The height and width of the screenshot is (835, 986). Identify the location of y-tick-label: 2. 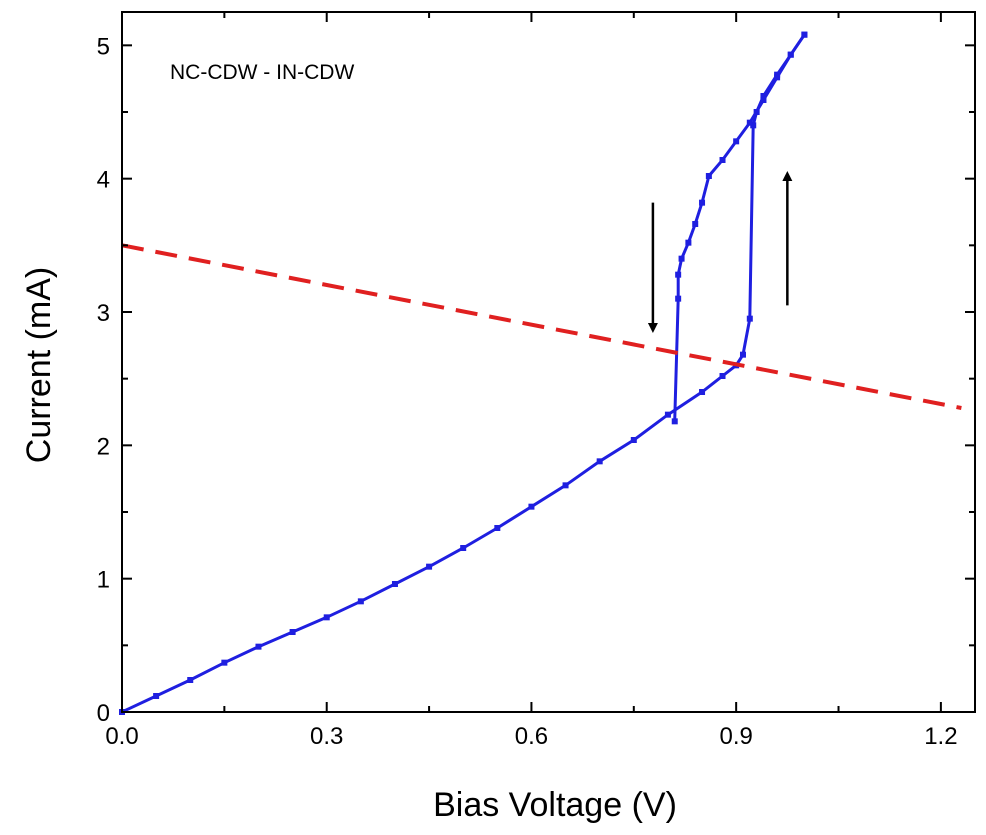
(103, 446).